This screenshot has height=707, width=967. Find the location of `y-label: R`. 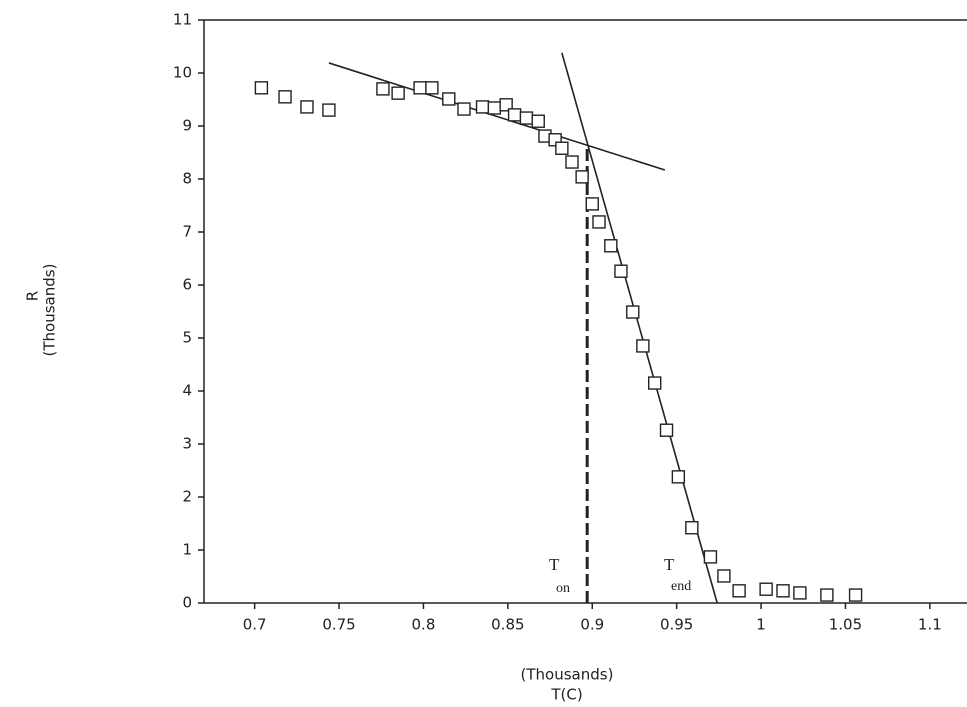

y-label: R is located at coordinates (33, 296).